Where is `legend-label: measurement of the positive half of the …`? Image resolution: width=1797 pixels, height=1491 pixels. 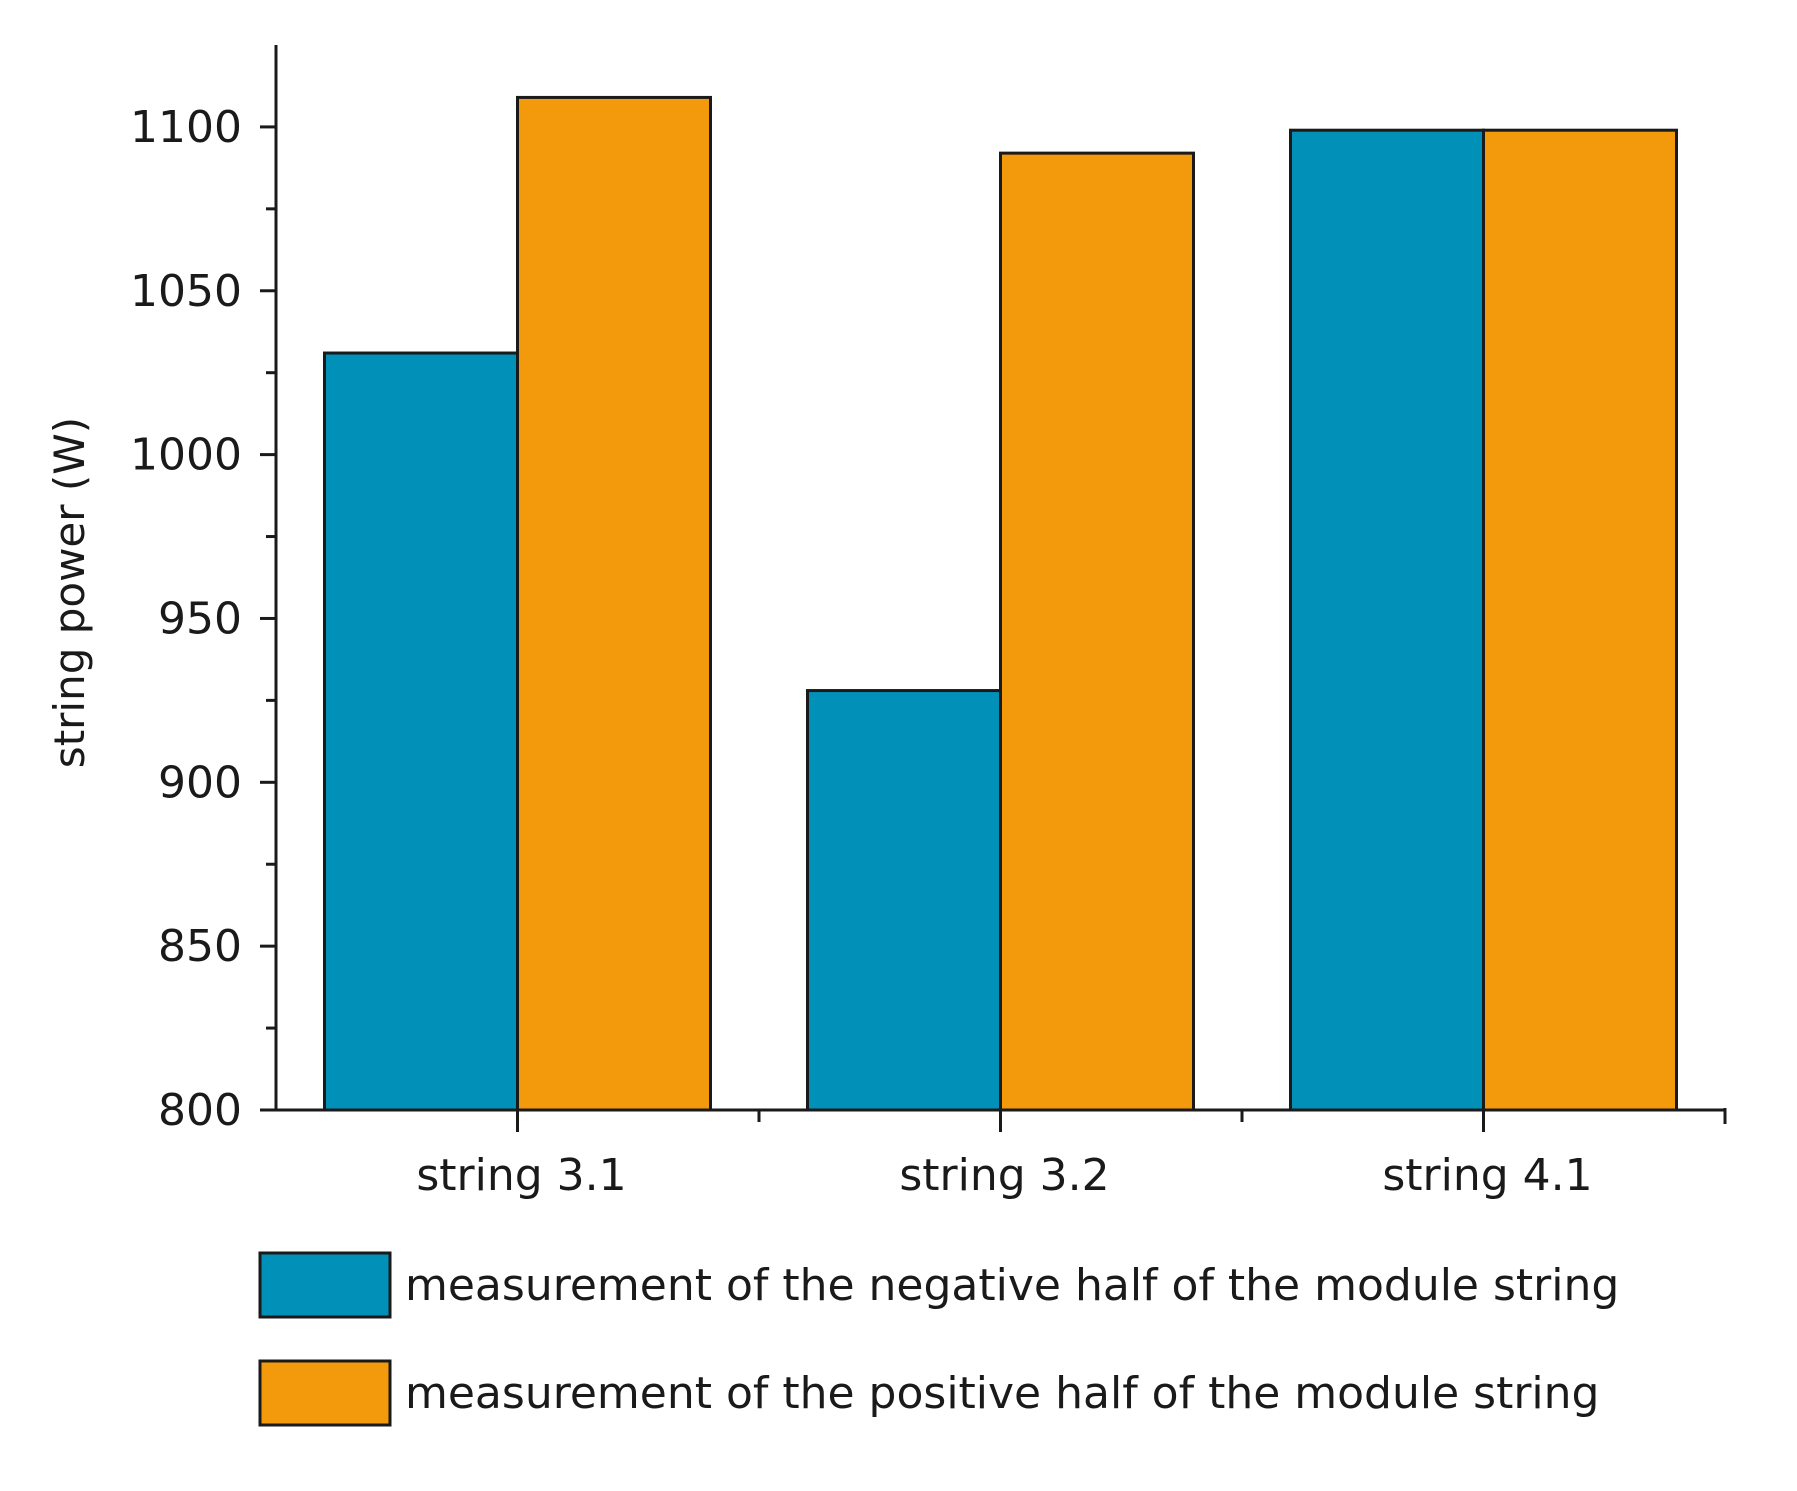
legend-label: measurement of the positive half of the … is located at coordinates (1002, 1393).